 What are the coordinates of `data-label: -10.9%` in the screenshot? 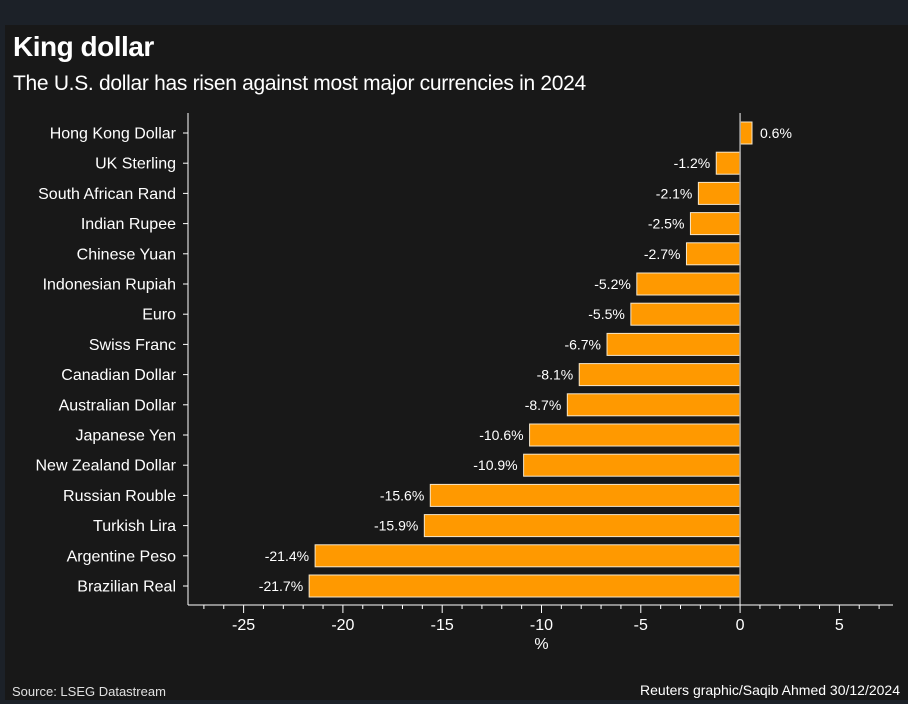 It's located at (495, 465).